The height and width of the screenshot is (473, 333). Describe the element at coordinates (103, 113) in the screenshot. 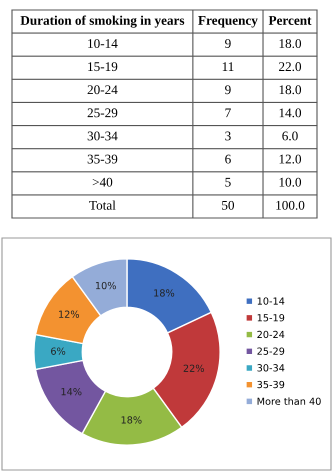

I see `text: 25-29` at that location.